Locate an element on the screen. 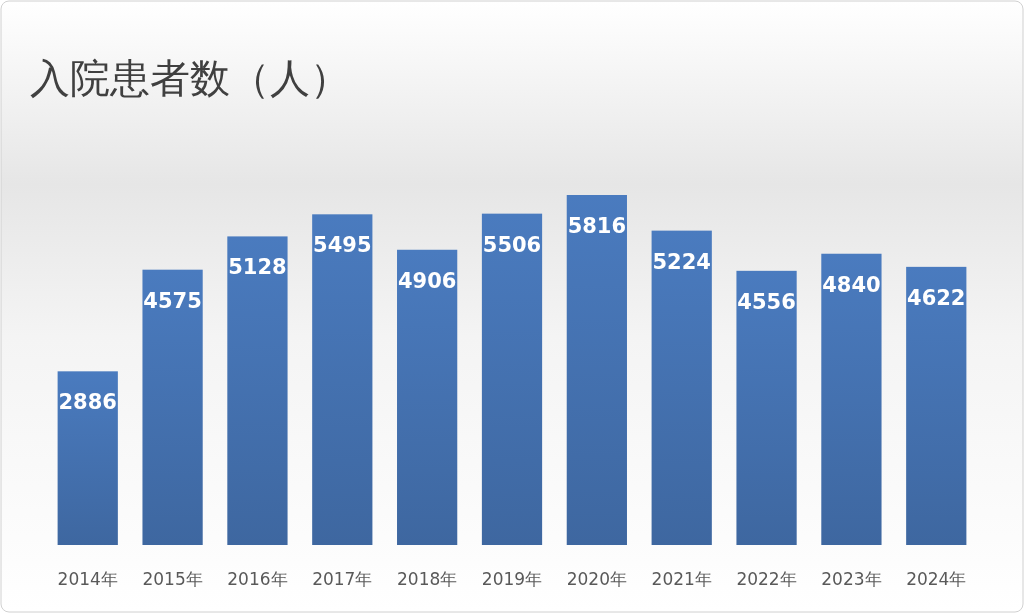 This screenshot has height=613, width=1024. x-tick-label: 2017年 is located at coordinates (342, 579).